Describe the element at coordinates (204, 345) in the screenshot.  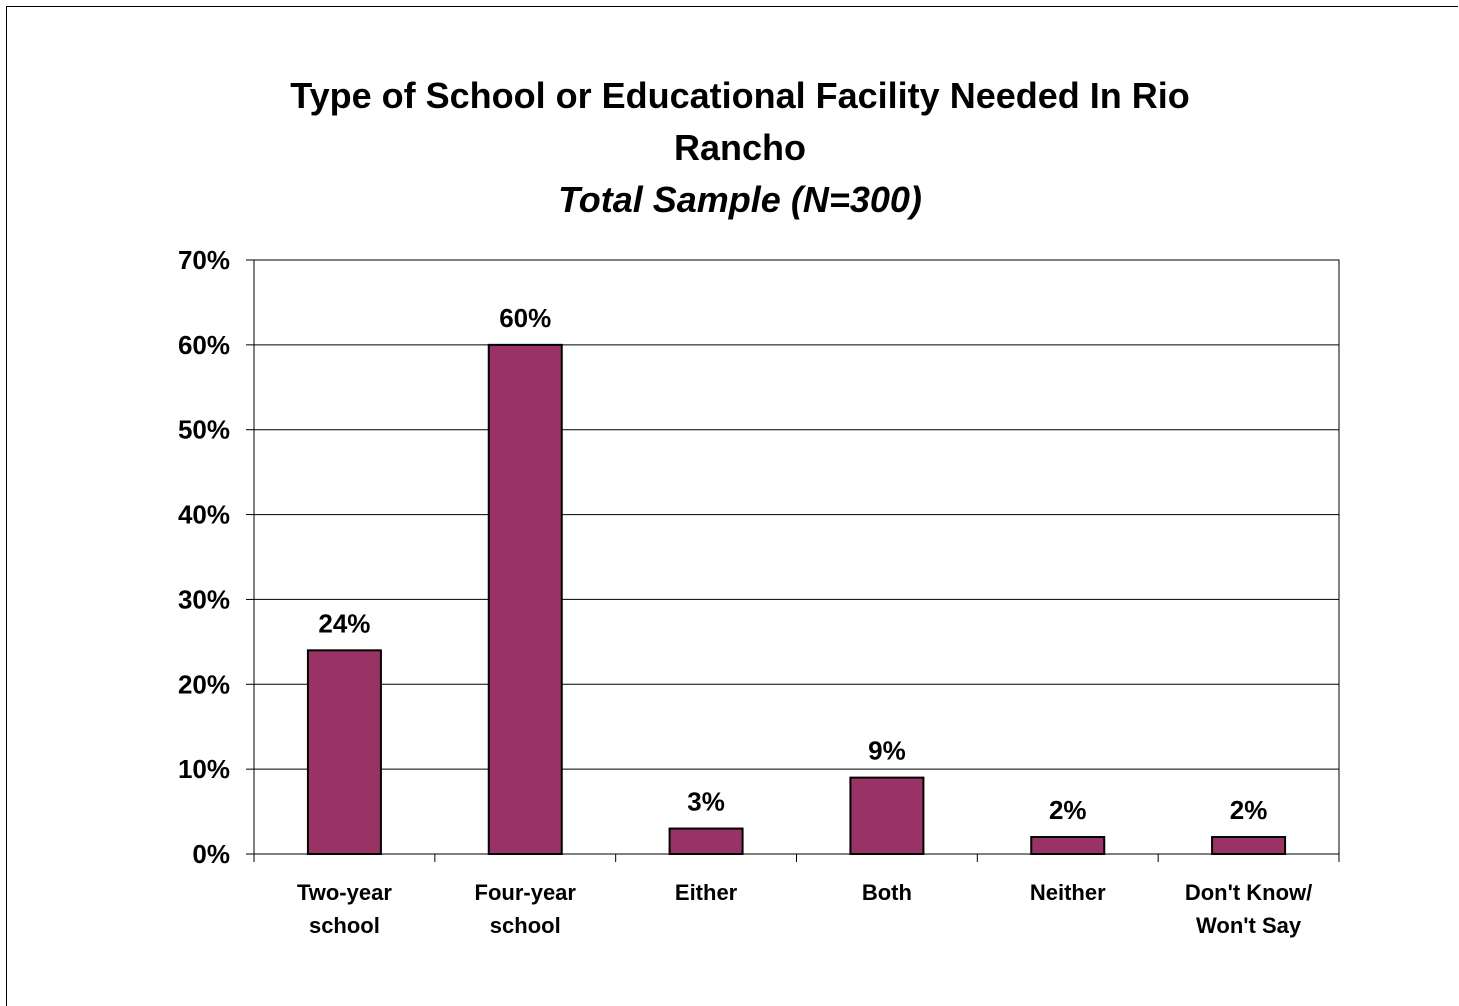
I see `y-tick-label: 60%` at that location.